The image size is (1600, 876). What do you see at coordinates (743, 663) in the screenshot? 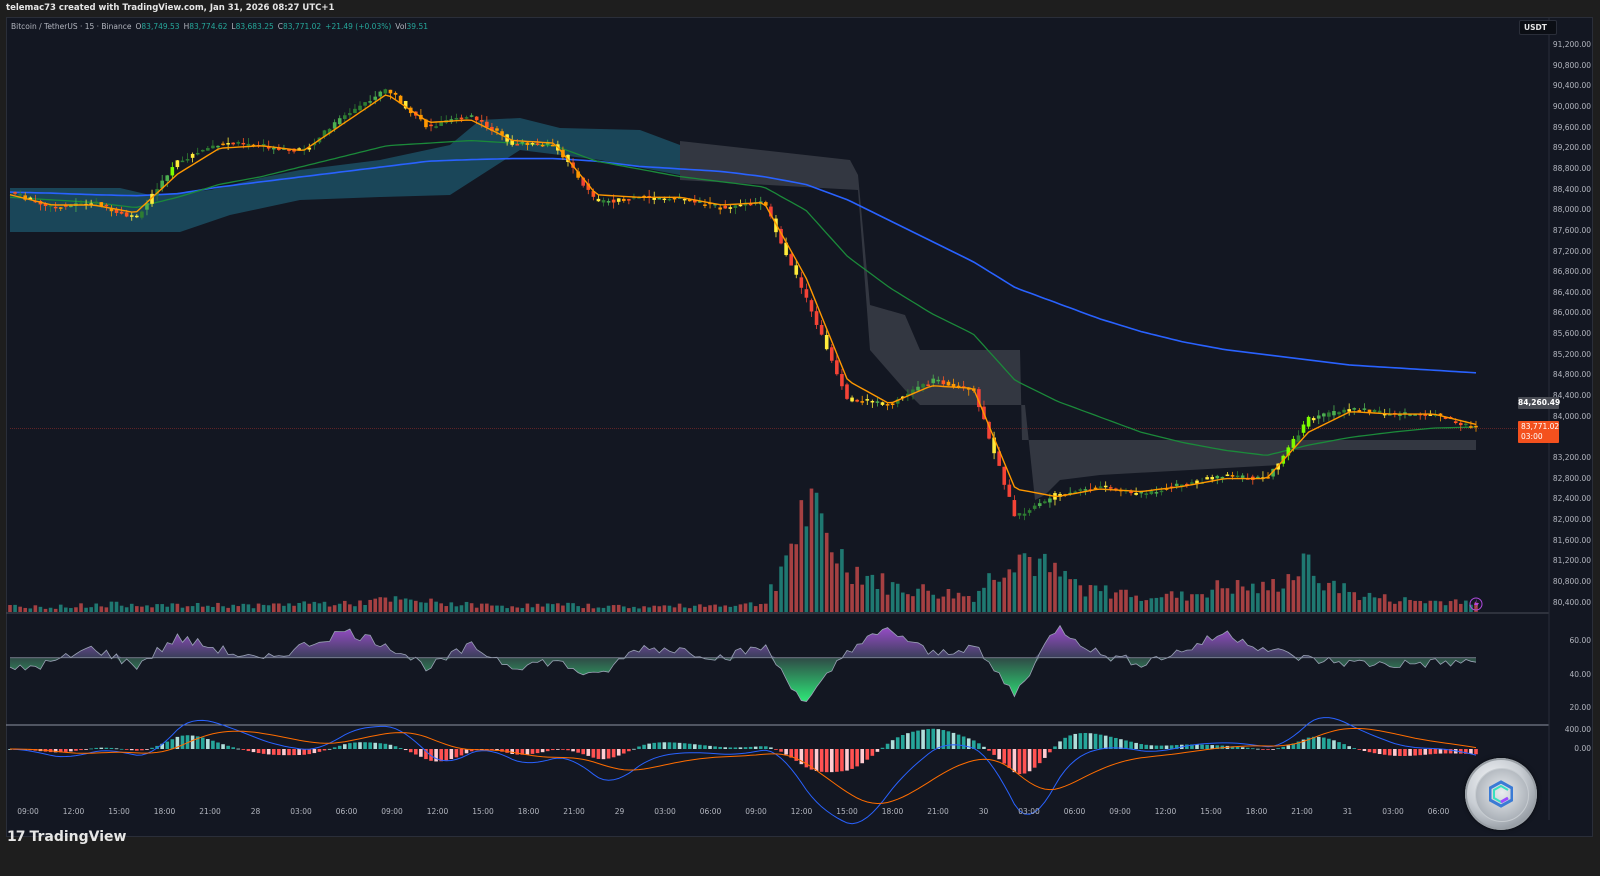
I see `rsi-line` at bounding box center [743, 663].